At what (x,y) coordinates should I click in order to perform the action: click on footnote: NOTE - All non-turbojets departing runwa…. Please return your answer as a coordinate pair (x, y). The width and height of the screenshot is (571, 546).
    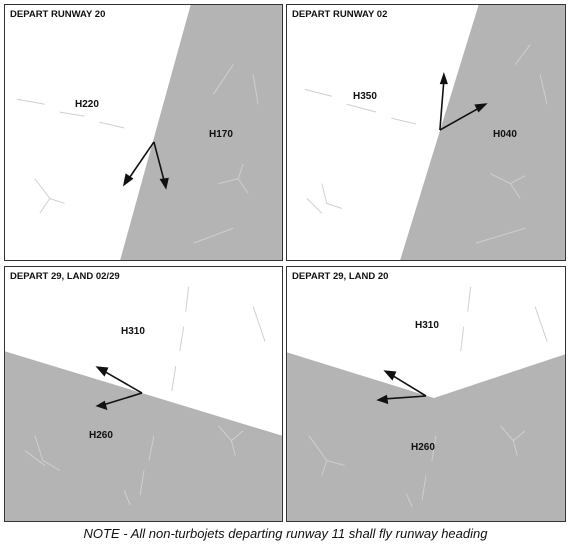
    Looking at the image, I should click on (285, 533).